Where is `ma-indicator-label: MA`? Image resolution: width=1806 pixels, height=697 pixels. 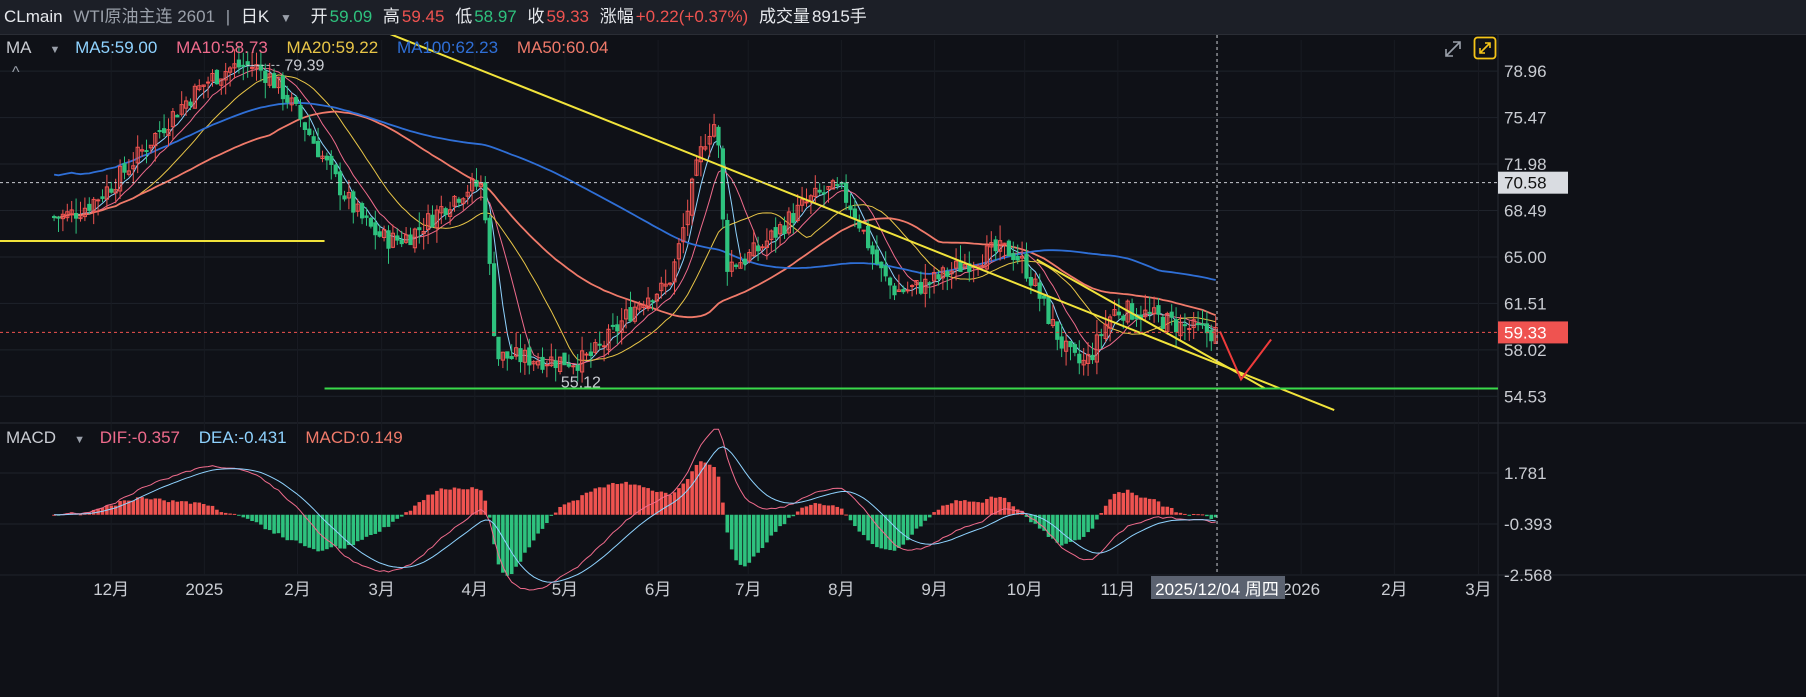
ma-indicator-label: MA is located at coordinates (19, 47).